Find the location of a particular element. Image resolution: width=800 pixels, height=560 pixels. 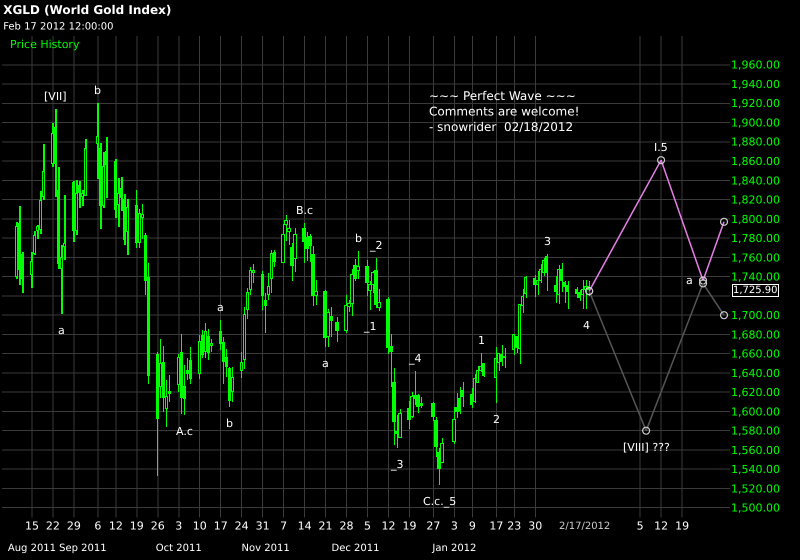

x2-tick-label: Dec 2011 is located at coordinates (356, 548).